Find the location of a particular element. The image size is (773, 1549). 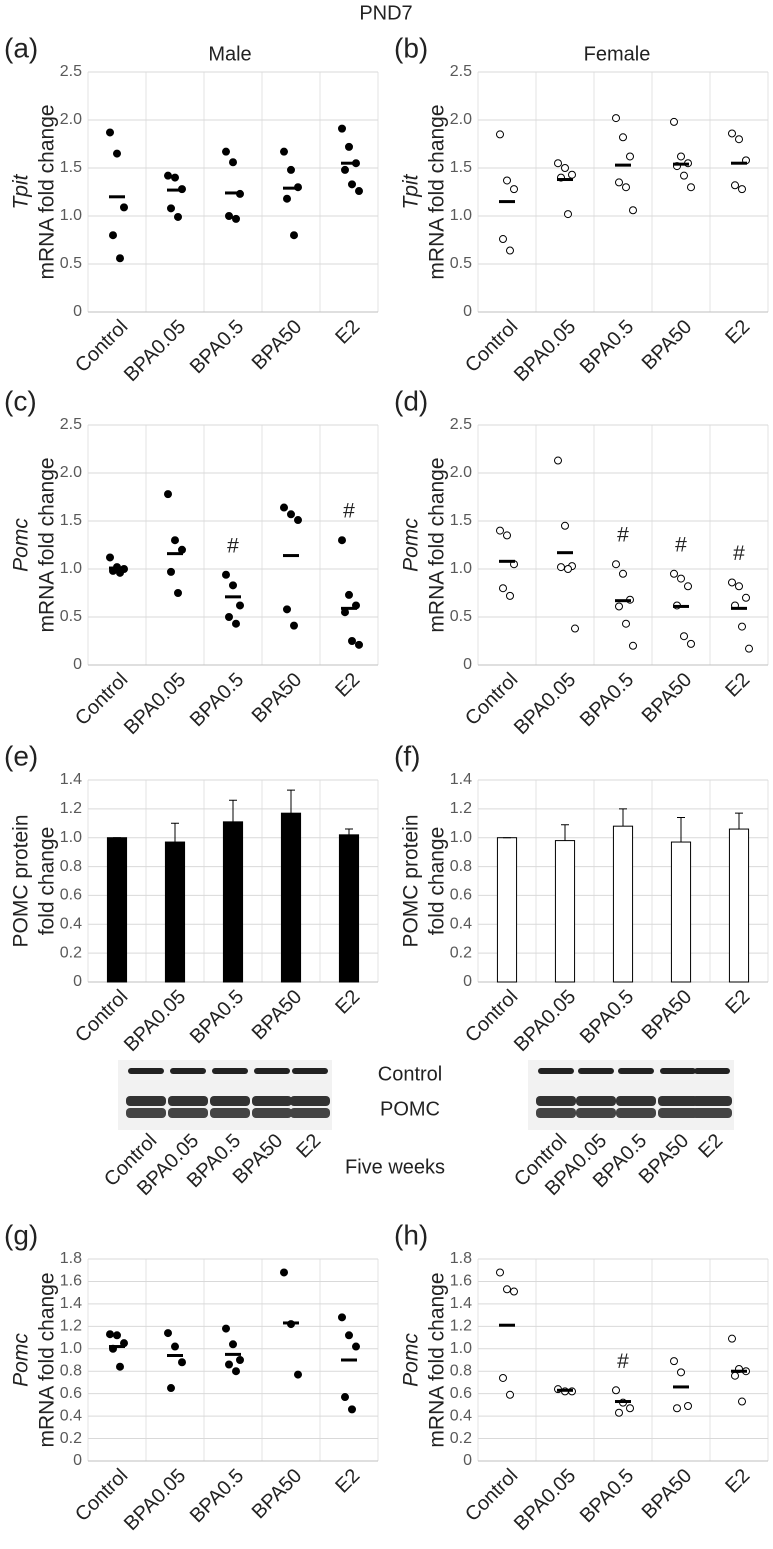

y-tick-label: 1.2 is located at coordinates (461, 808).